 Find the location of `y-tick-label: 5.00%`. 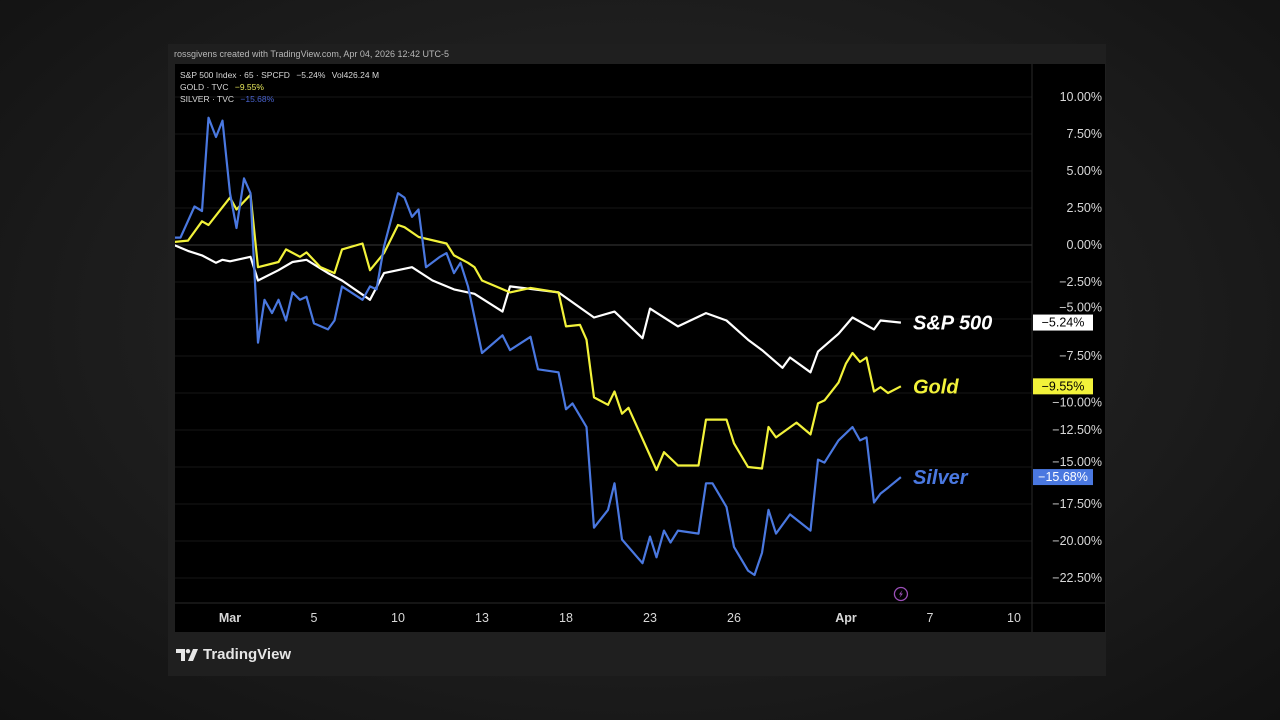

y-tick-label: 5.00% is located at coordinates (1084, 171).